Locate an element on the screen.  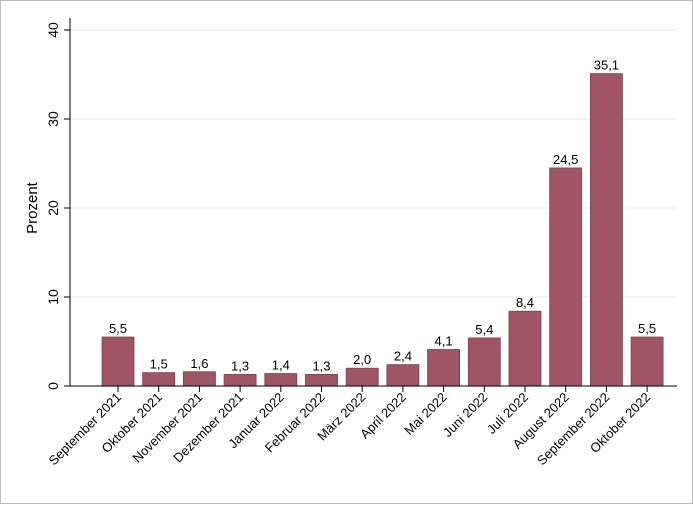
data-label: 2,0 is located at coordinates (362, 359).